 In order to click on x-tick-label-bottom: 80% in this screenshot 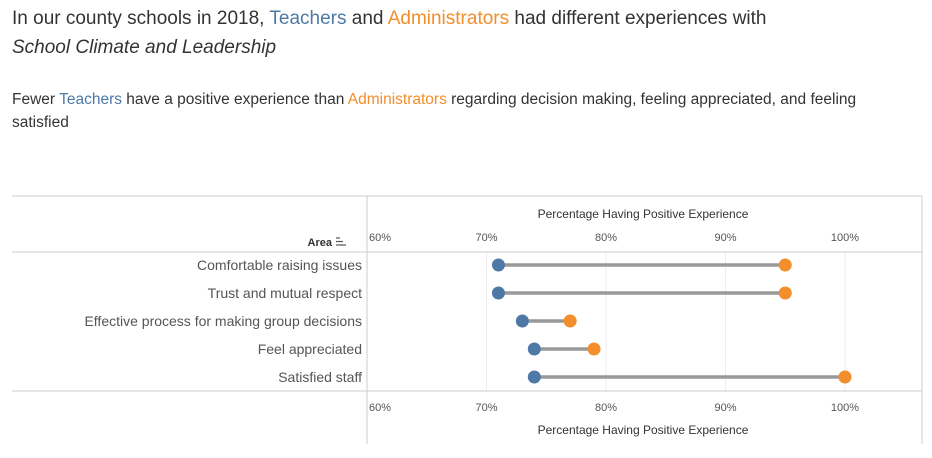, I will do `click(606, 408)`.